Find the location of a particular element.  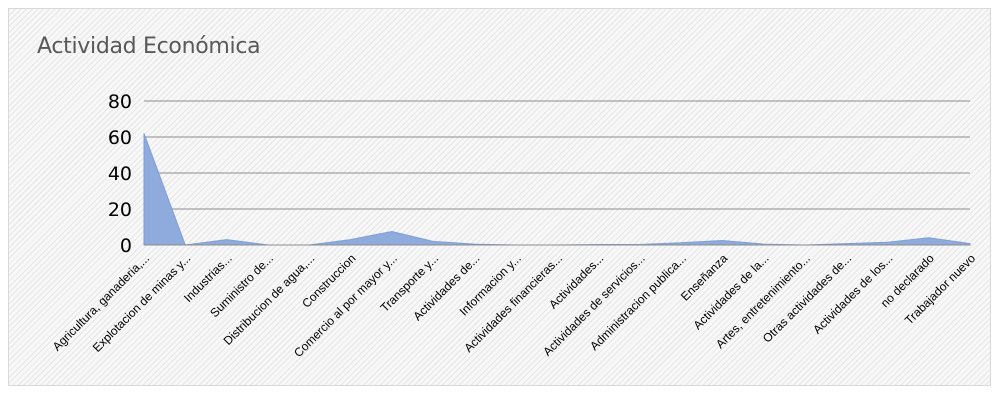

y-tick-label: 0 is located at coordinates (126, 246).